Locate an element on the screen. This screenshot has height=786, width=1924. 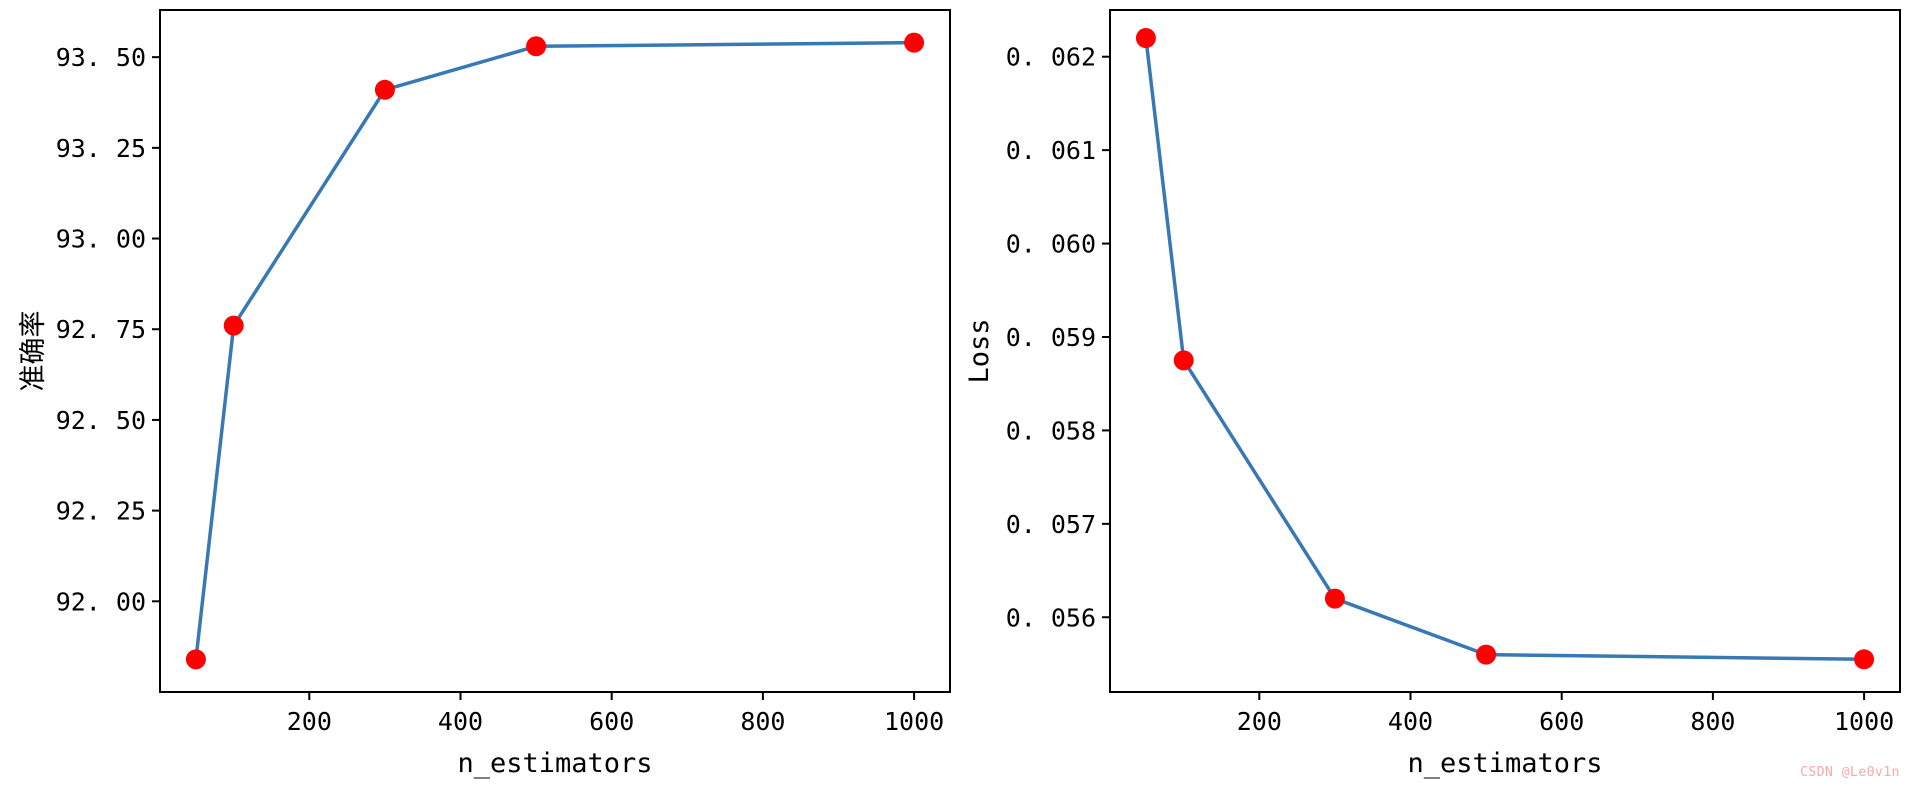
y-tick-label: 0. 059 is located at coordinates (1051, 337).